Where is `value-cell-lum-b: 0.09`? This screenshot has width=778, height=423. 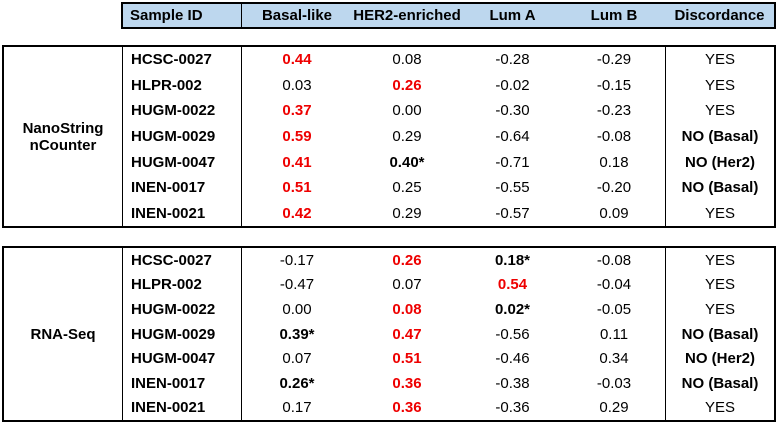 value-cell-lum-b: 0.09 is located at coordinates (614, 213).